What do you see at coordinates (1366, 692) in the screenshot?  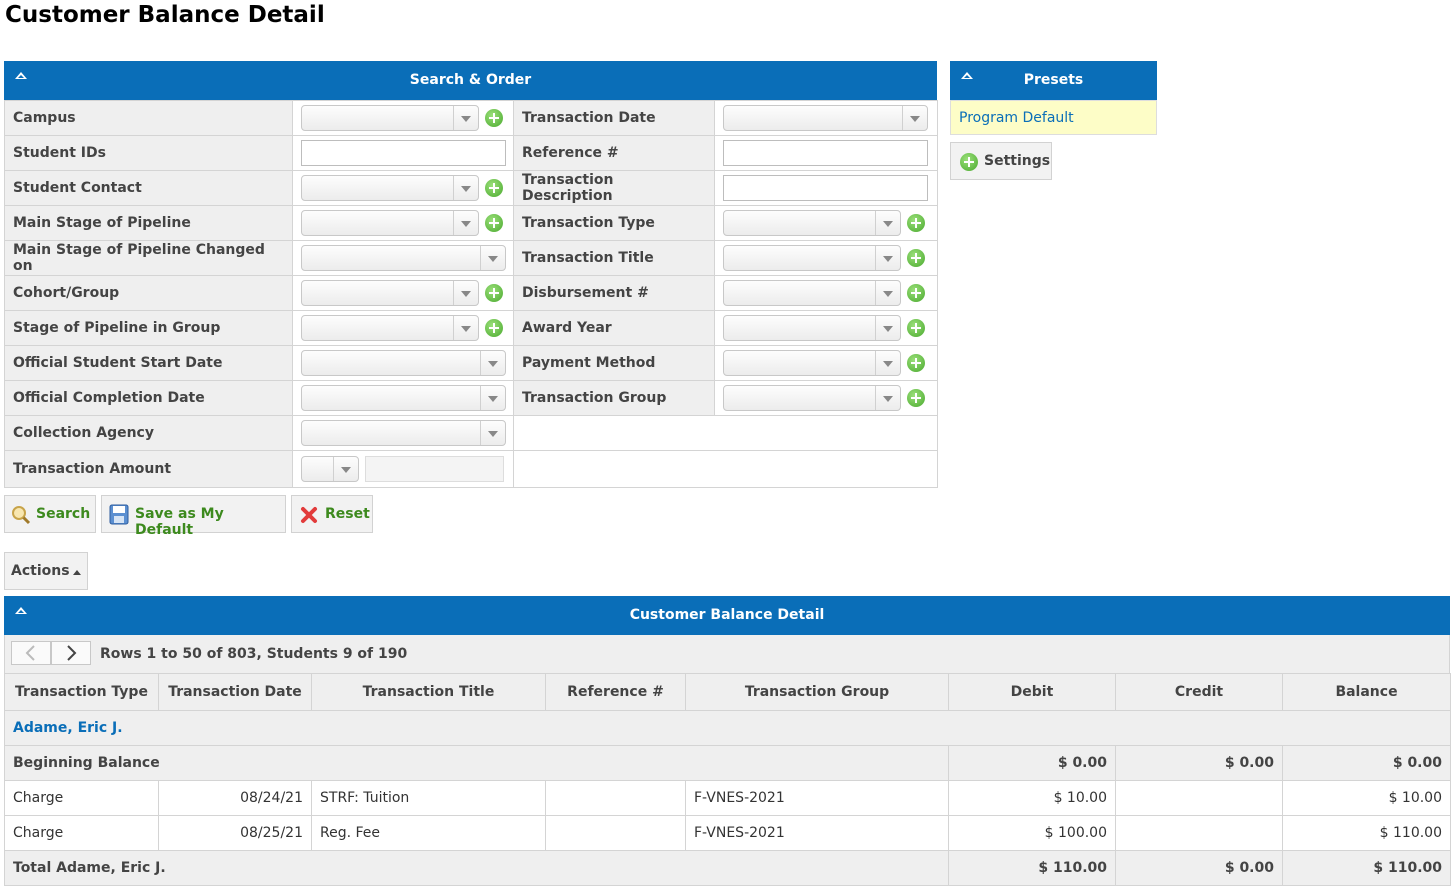 I see `column-header: Balance` at bounding box center [1366, 692].